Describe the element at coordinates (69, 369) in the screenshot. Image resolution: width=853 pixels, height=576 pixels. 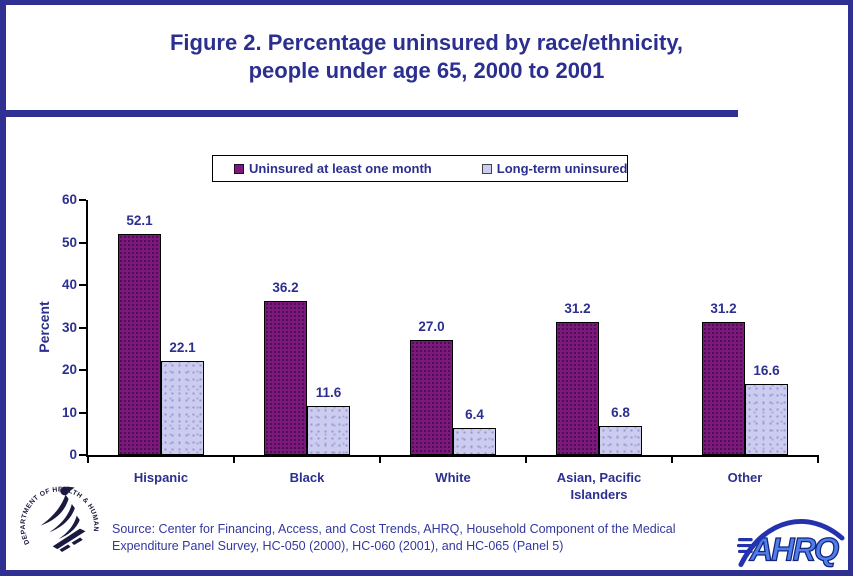
I see `y-tick-label: 20` at that location.